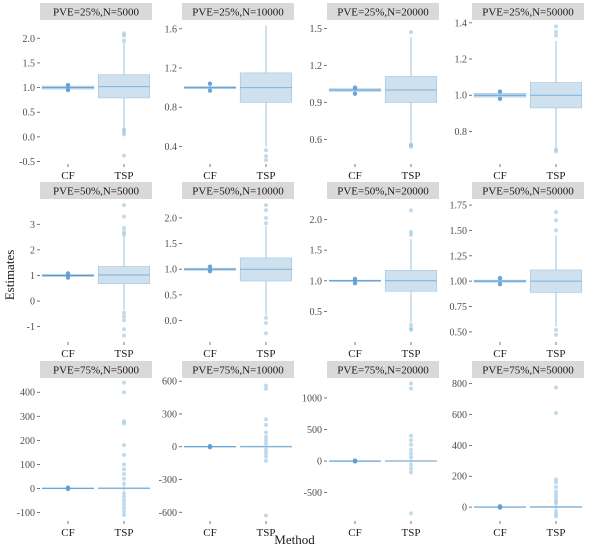 The height and width of the screenshot is (554, 589). I want to click on panel-title: PVE=25%,N=50000, so click(528, 13).